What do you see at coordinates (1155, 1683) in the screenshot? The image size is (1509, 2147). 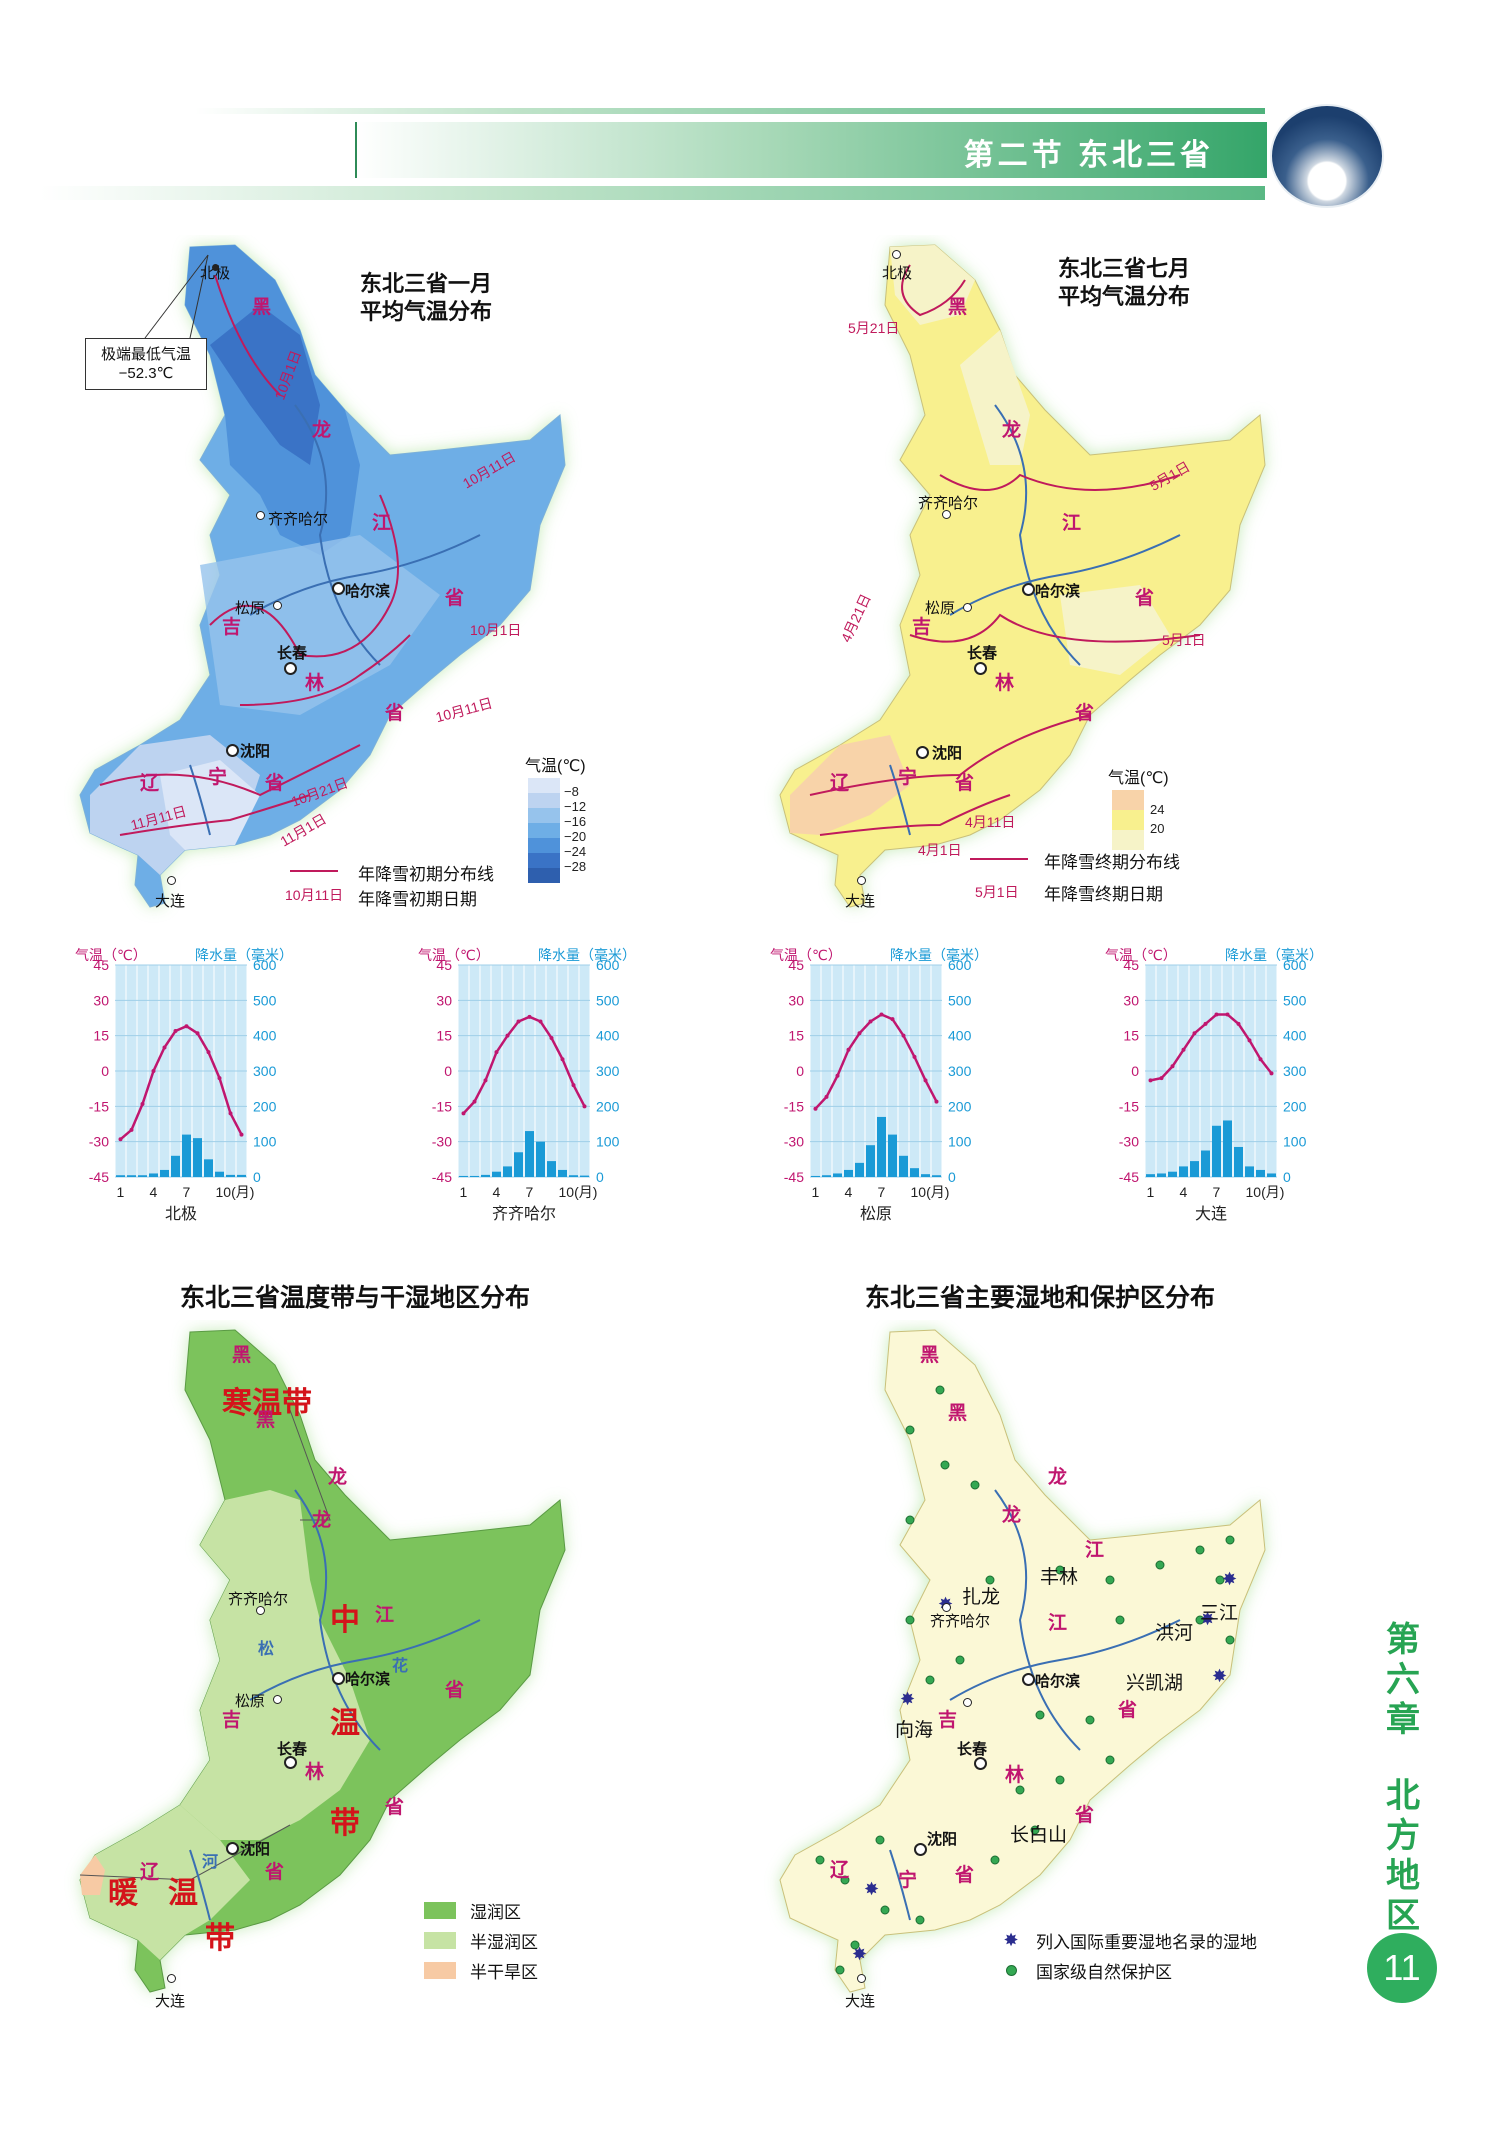 I see `wetland-xingkaihu: 兴凯湖` at bounding box center [1155, 1683].